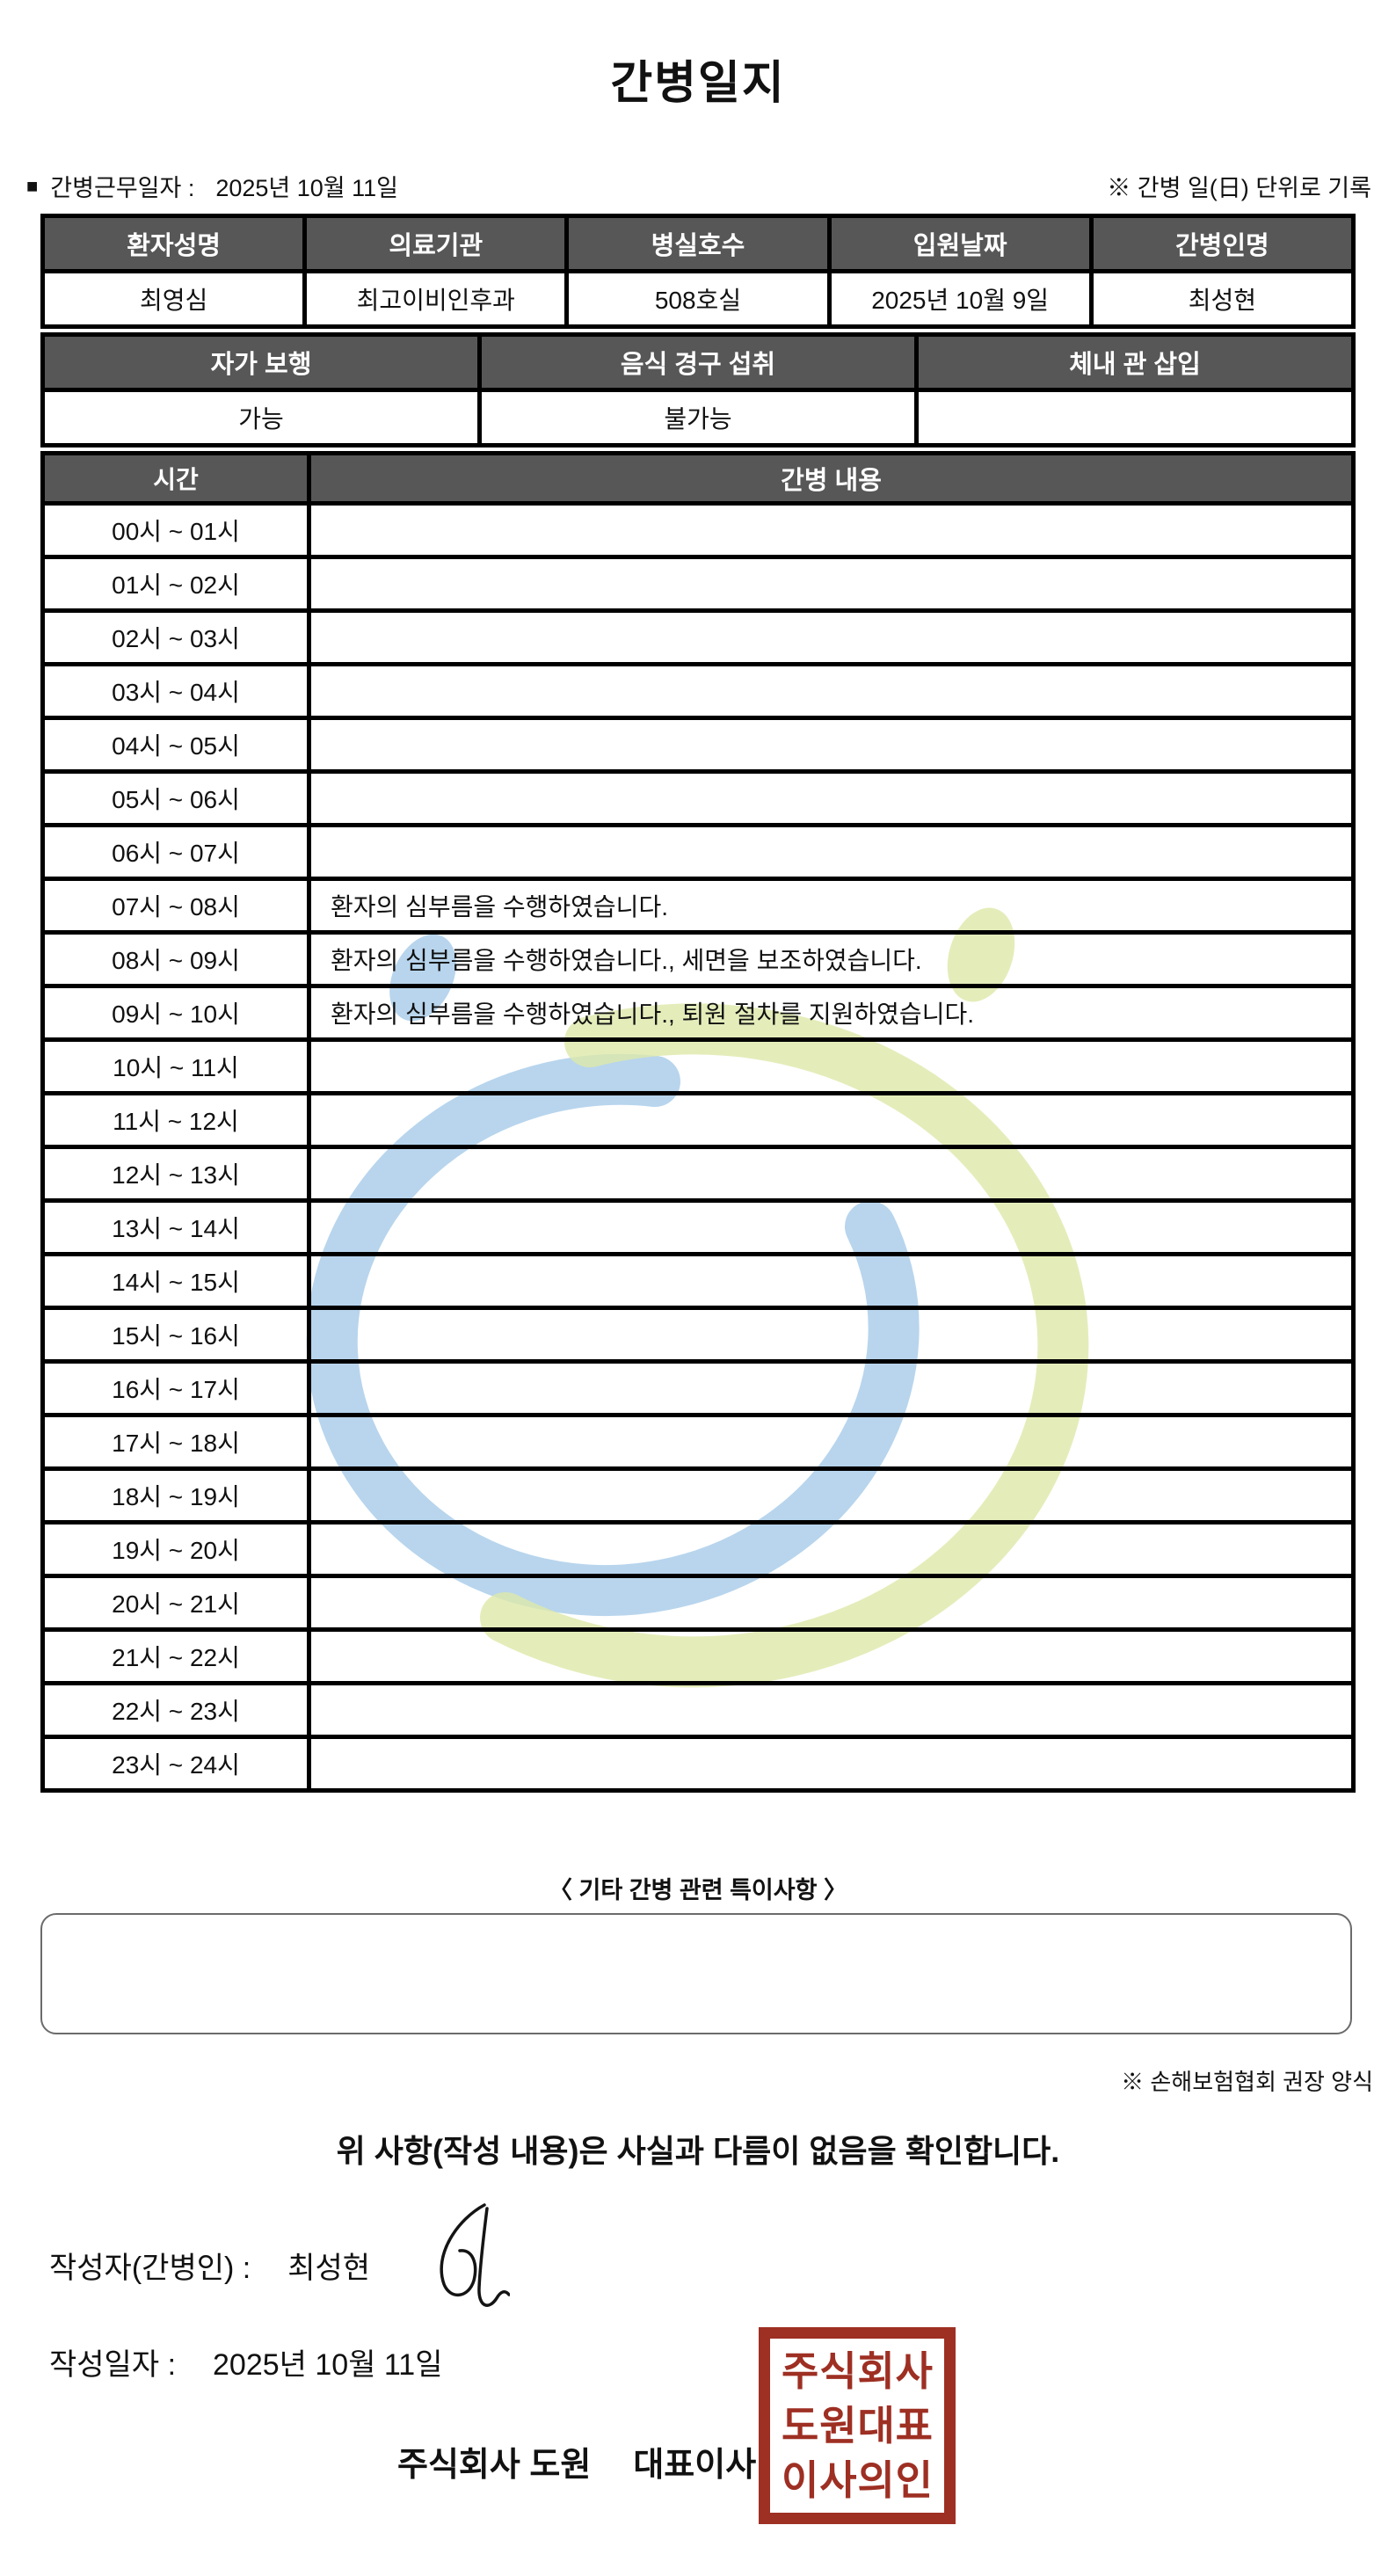 The height and width of the screenshot is (2576, 1396). What do you see at coordinates (698, 299) in the screenshot?
I see `patient-info-value-row: 최영심 최고이비인후과 508호실 2025년 10월 9일 최성현` at bounding box center [698, 299].